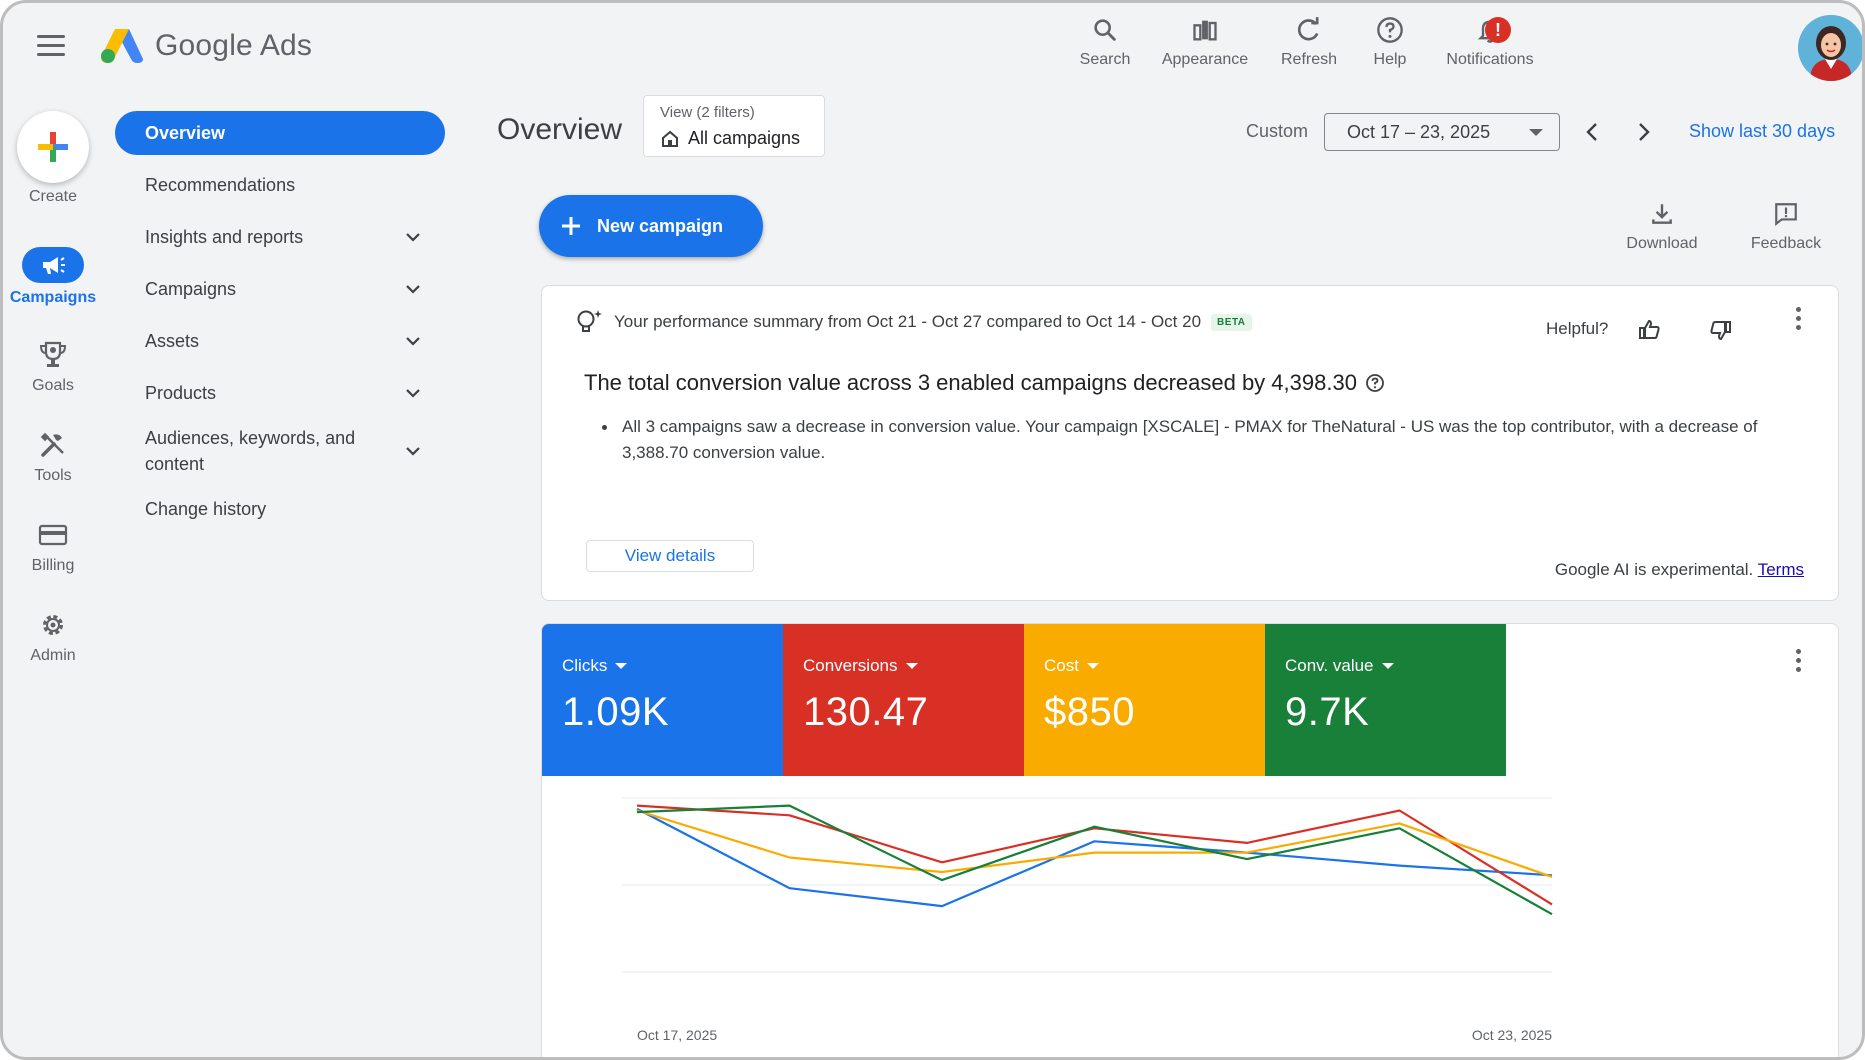 The image size is (1865, 1060). I want to click on summary-more-options-button, so click(1798, 318).